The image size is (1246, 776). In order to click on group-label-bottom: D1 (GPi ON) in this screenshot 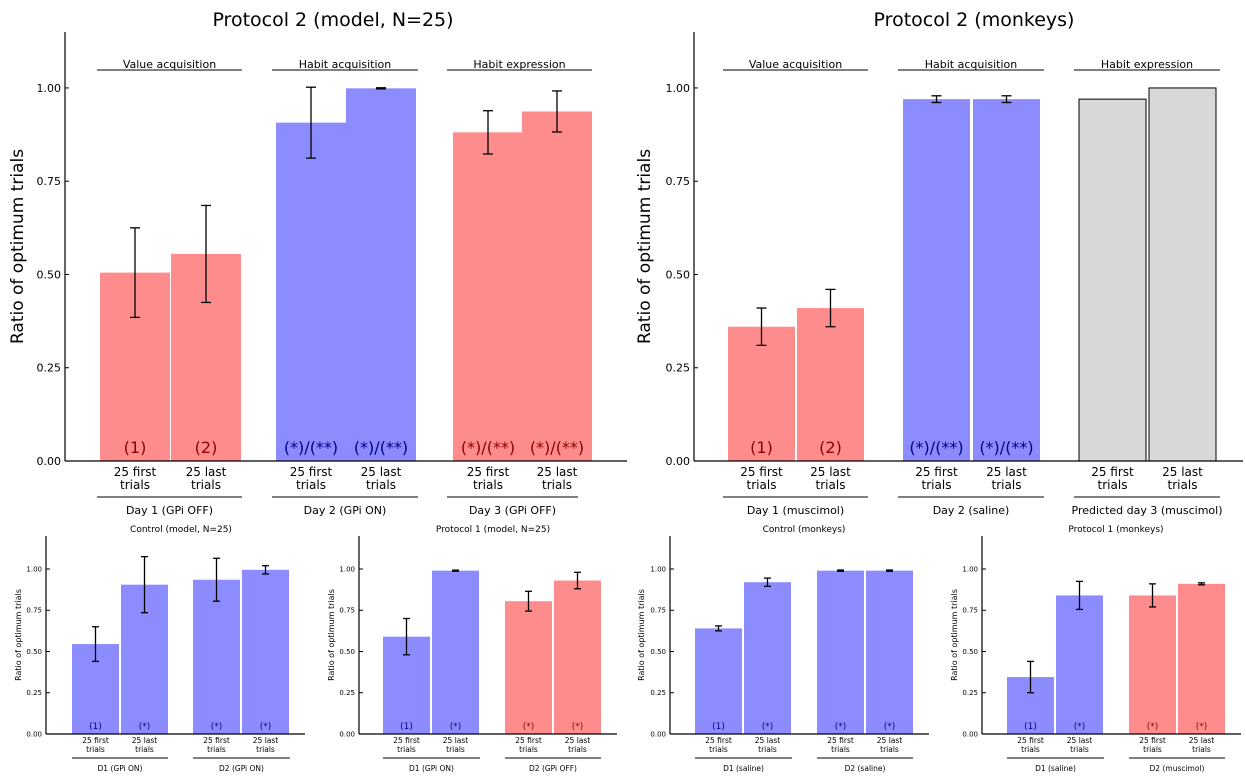, I will do `click(431, 768)`.